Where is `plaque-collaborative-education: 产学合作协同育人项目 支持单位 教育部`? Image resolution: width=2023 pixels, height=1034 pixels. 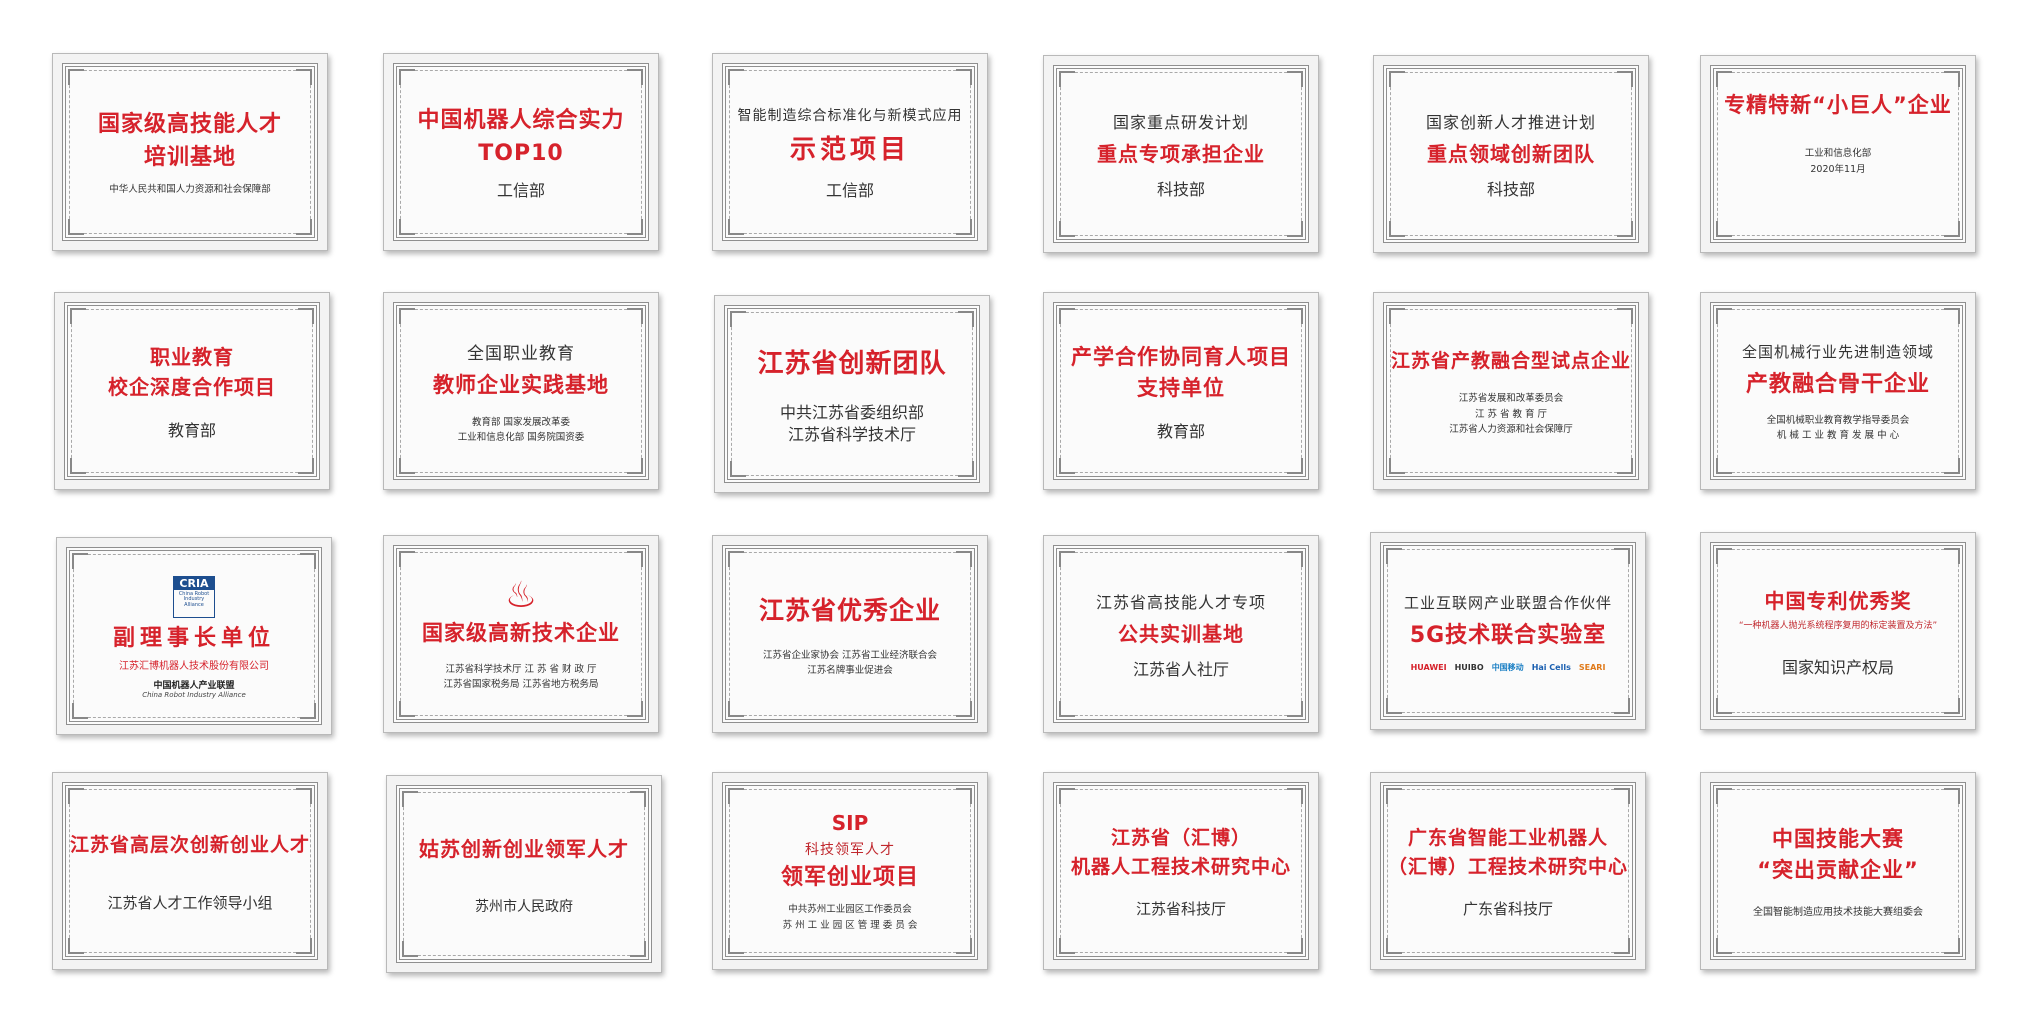 plaque-collaborative-education: 产学合作协同育人项目 支持单位 教育部 is located at coordinates (1181, 391).